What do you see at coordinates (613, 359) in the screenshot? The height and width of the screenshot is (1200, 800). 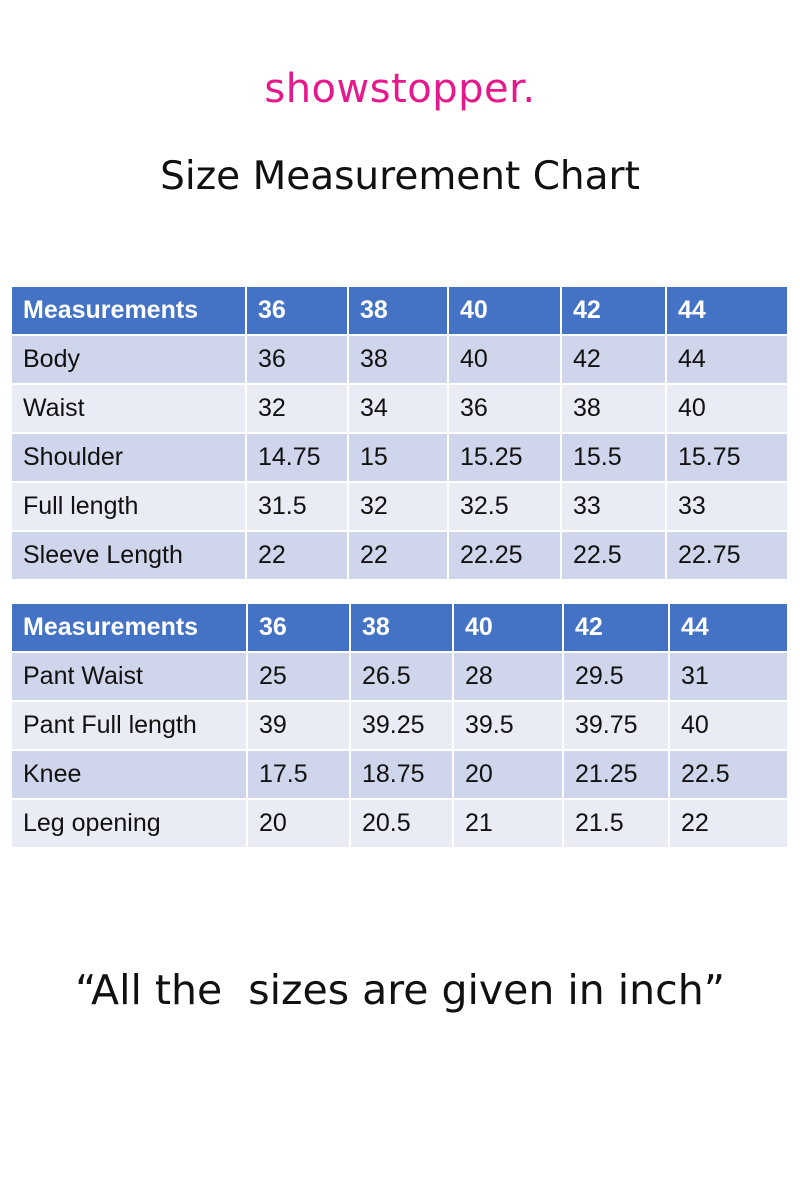 I see `value-cell: 42` at bounding box center [613, 359].